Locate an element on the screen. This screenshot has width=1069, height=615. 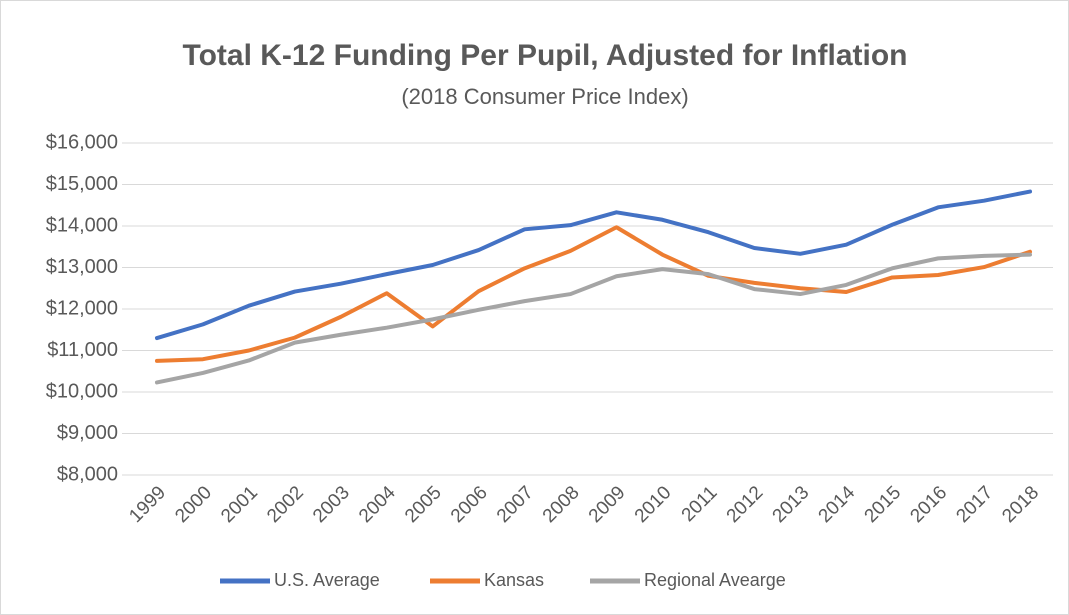
y-tick-label: $15,000 is located at coordinates (82, 184).